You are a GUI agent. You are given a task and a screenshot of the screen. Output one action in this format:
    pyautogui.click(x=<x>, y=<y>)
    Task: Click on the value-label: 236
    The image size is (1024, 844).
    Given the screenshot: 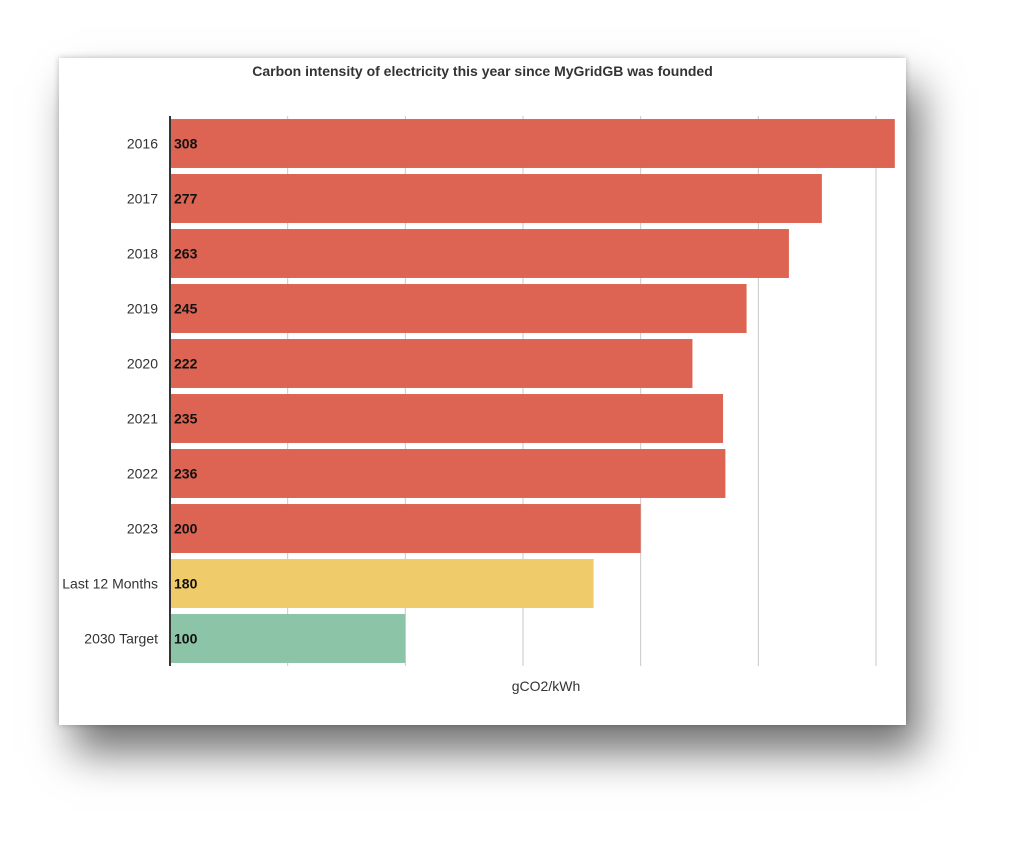 What is the action you would take?
    pyautogui.click(x=186, y=474)
    